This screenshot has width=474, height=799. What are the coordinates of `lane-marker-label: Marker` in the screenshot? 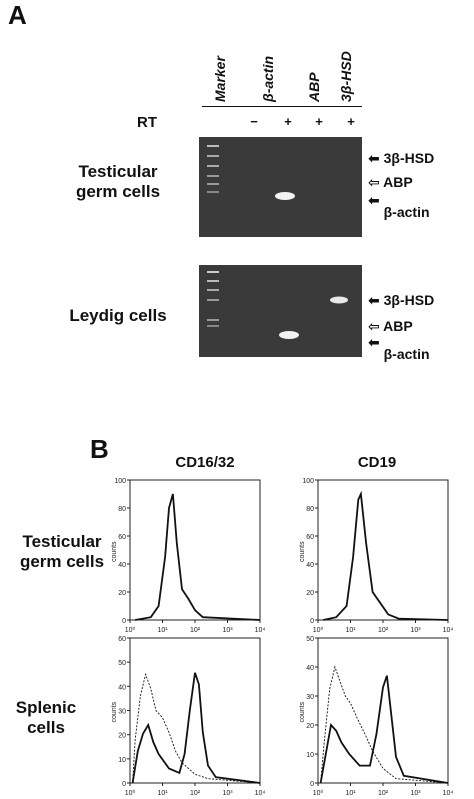 It's located at (220, 79).